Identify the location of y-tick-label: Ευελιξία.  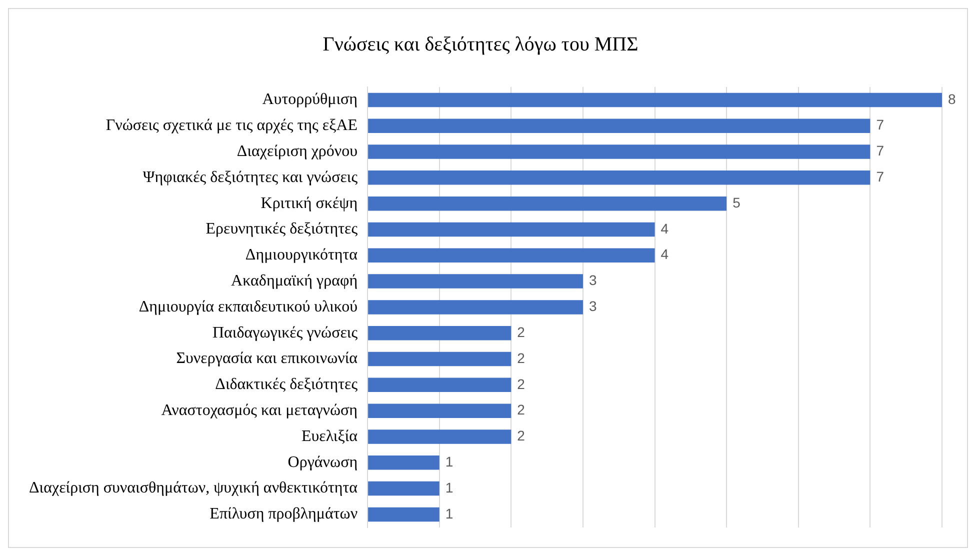
(329, 436).